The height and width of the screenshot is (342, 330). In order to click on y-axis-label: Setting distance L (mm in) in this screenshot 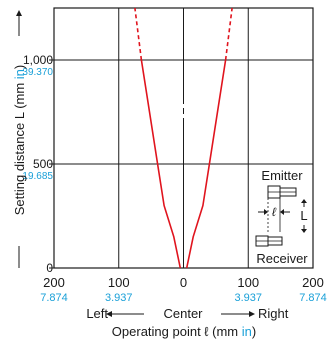, I will do `click(19, 139)`.